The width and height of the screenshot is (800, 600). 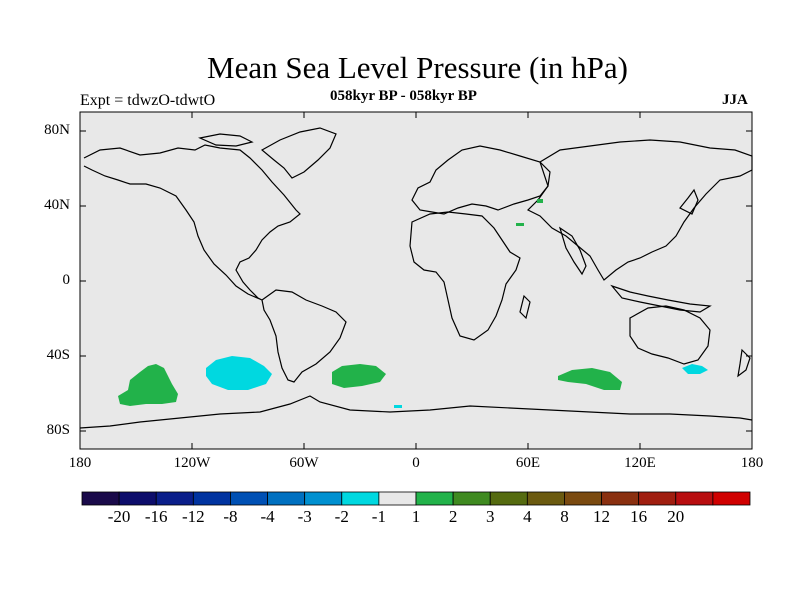 What do you see at coordinates (66, 280) in the screenshot?
I see `lat-tick-label: 0` at bounding box center [66, 280].